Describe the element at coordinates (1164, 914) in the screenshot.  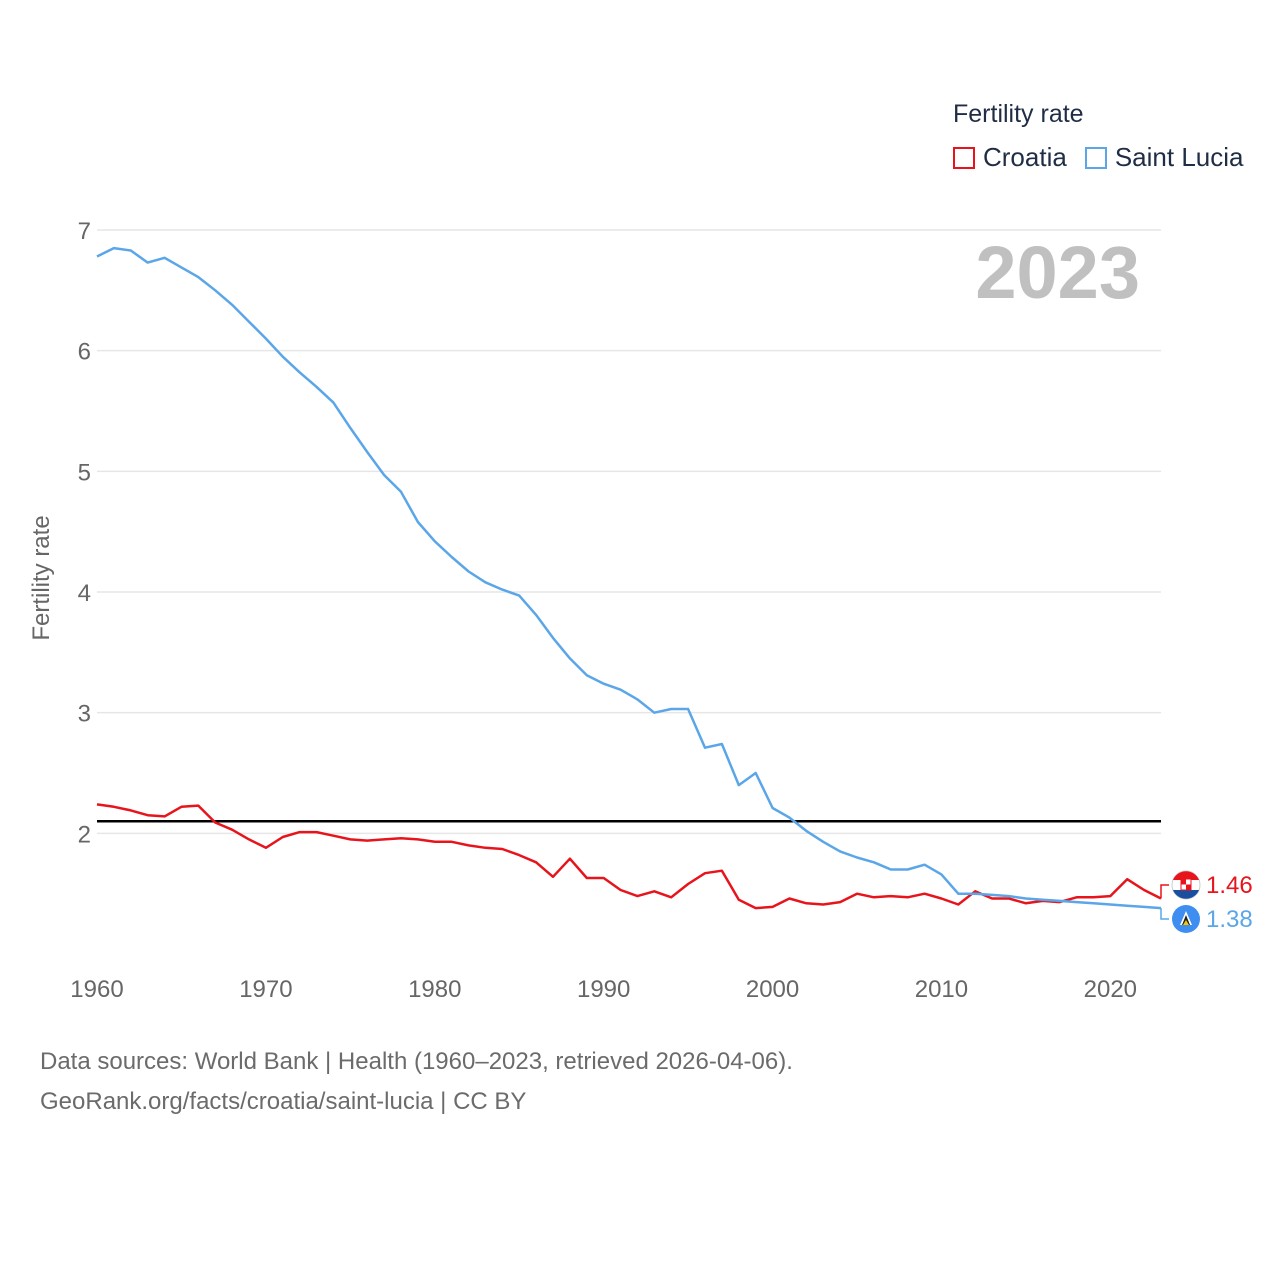
I see `end-connector-saint-lucia` at that location.